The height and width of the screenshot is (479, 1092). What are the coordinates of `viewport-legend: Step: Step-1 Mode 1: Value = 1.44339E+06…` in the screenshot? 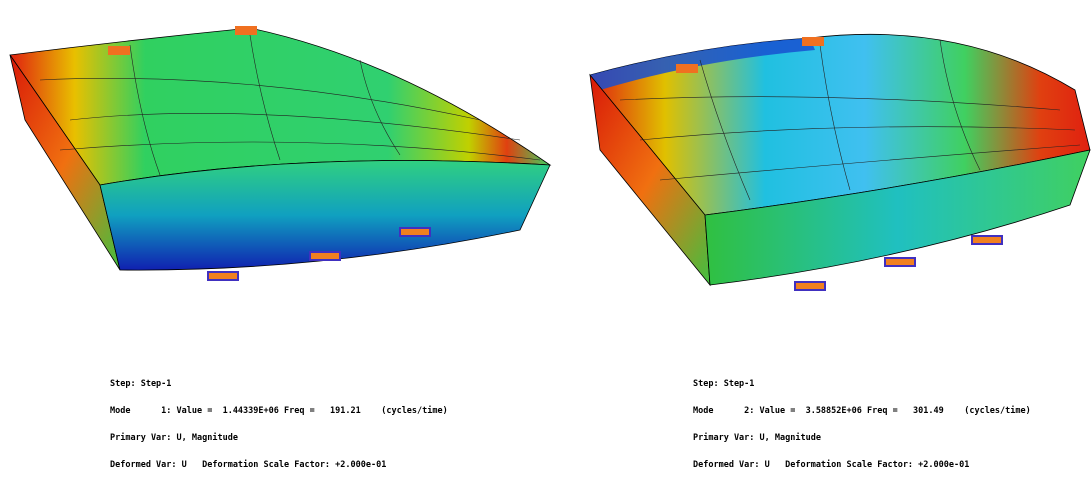 It's located at (279, 420).